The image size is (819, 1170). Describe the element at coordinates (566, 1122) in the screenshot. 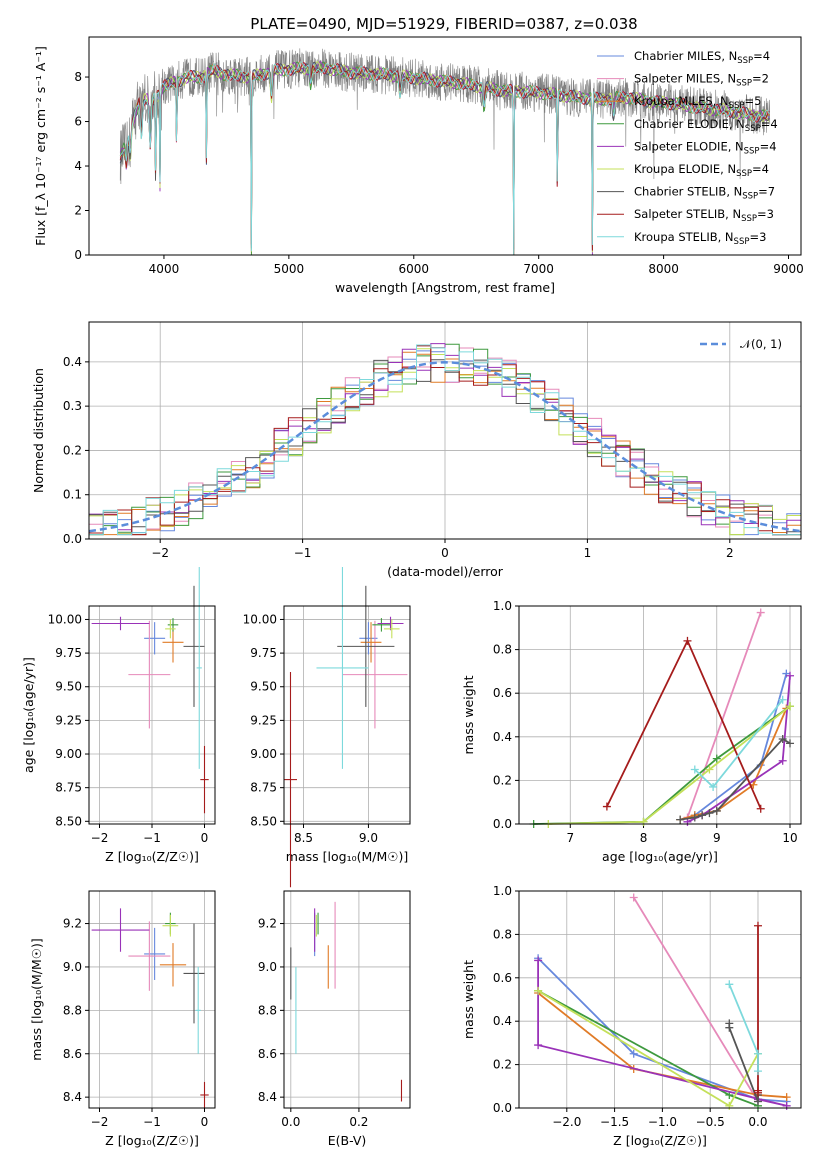

I see `x-tick-label: −2.0` at that location.